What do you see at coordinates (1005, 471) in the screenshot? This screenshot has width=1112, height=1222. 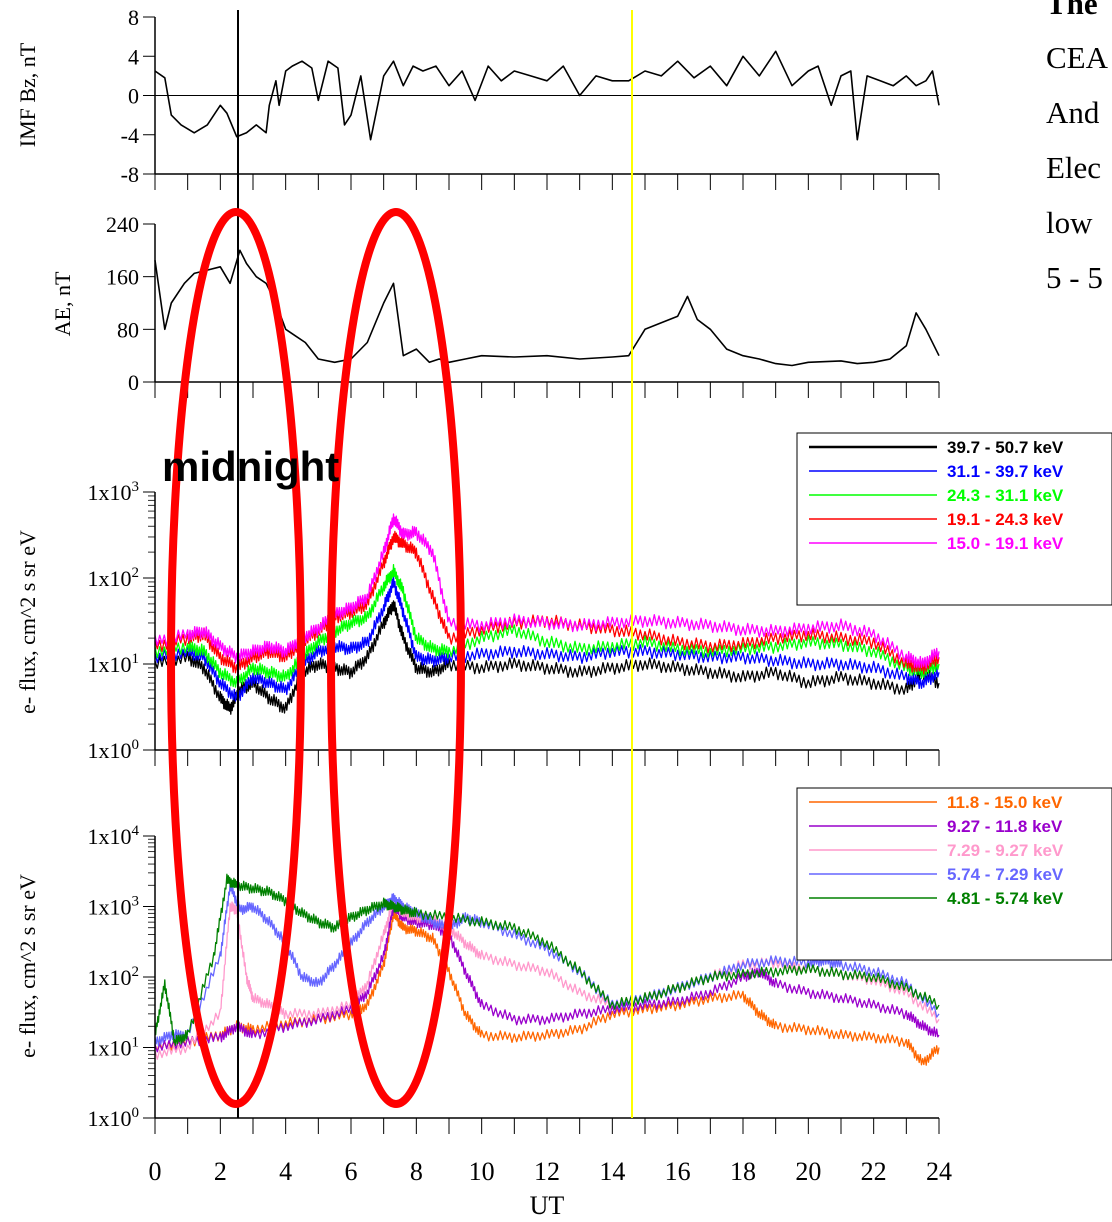 I see `legend-label: 31.1 - 39.7 keV` at bounding box center [1005, 471].